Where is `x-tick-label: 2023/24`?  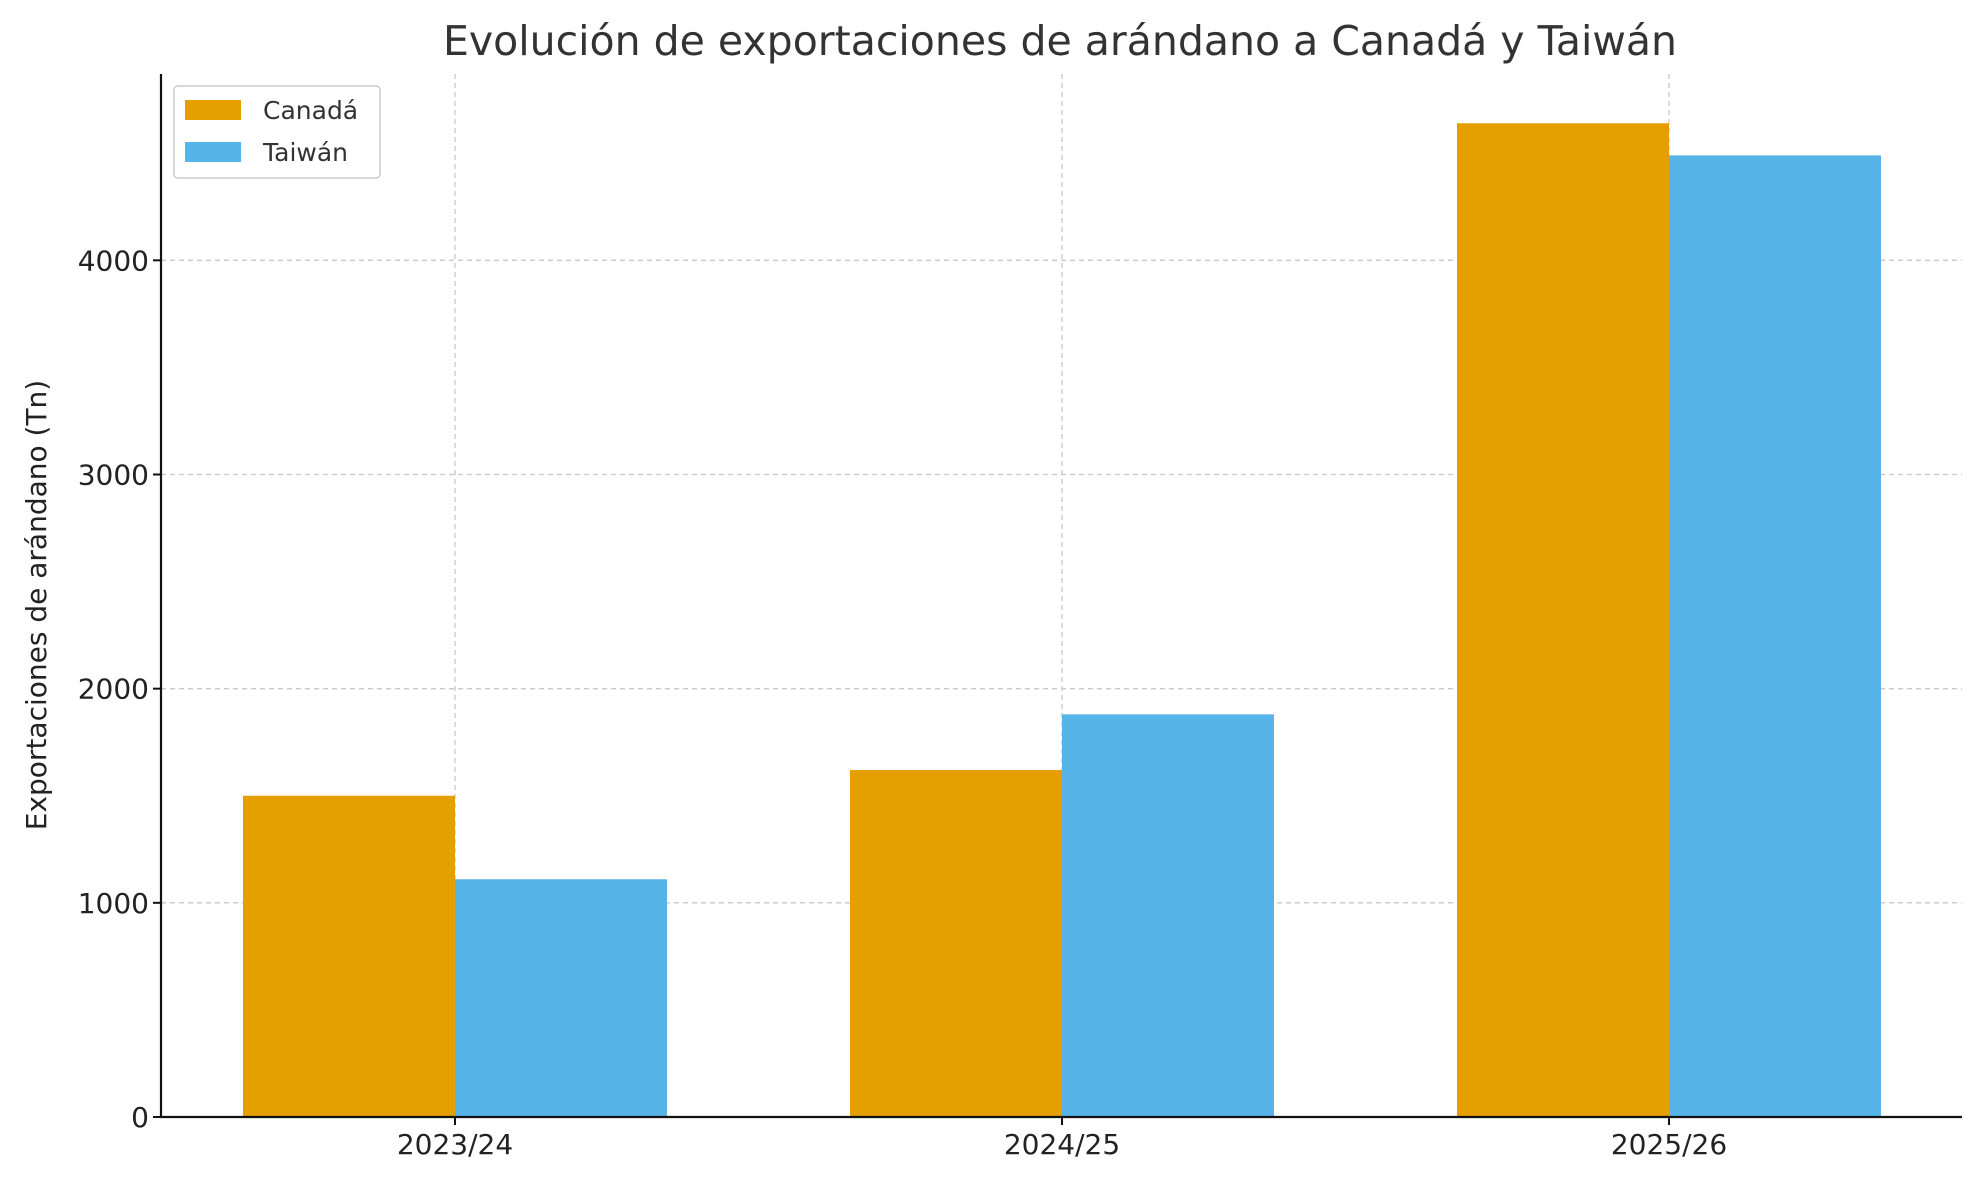 x-tick-label: 2023/24 is located at coordinates (455, 1144).